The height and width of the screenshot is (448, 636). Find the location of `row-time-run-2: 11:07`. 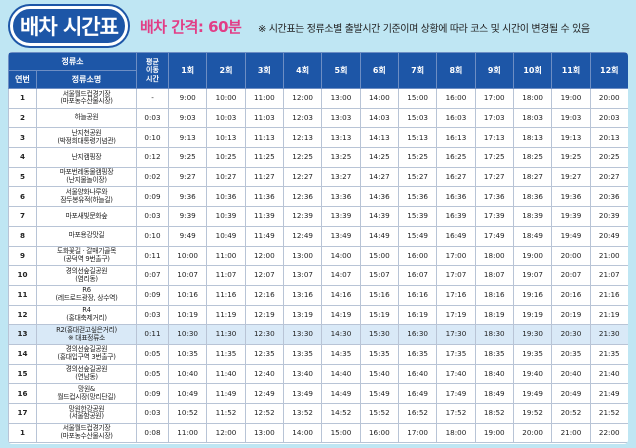

row-time-run-2: 11:07 is located at coordinates (226, 275).